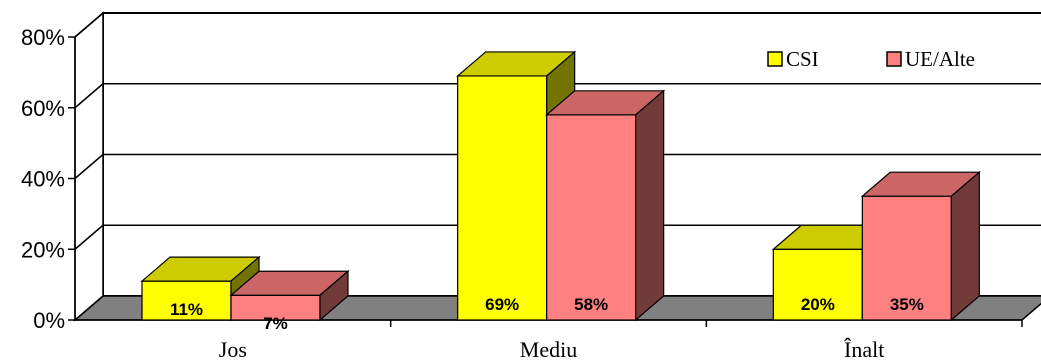  What do you see at coordinates (334, 295) in the screenshot?
I see `bar-side-UE/Alte-Jos` at bounding box center [334, 295].